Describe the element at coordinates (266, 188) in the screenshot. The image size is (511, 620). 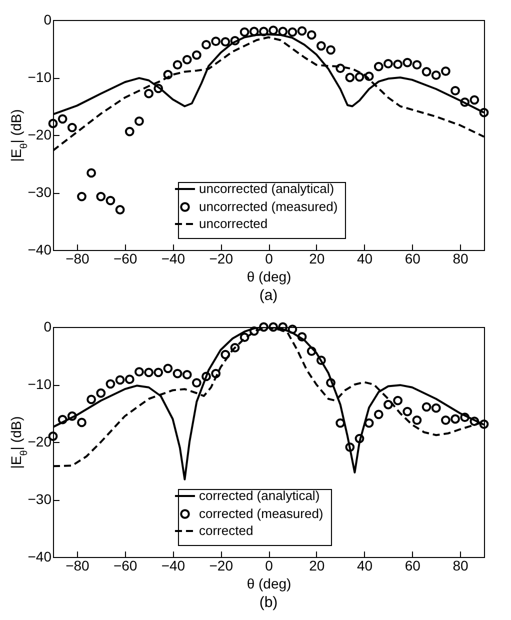
I see `legend-label: uncorrected (analytical)` at that location.